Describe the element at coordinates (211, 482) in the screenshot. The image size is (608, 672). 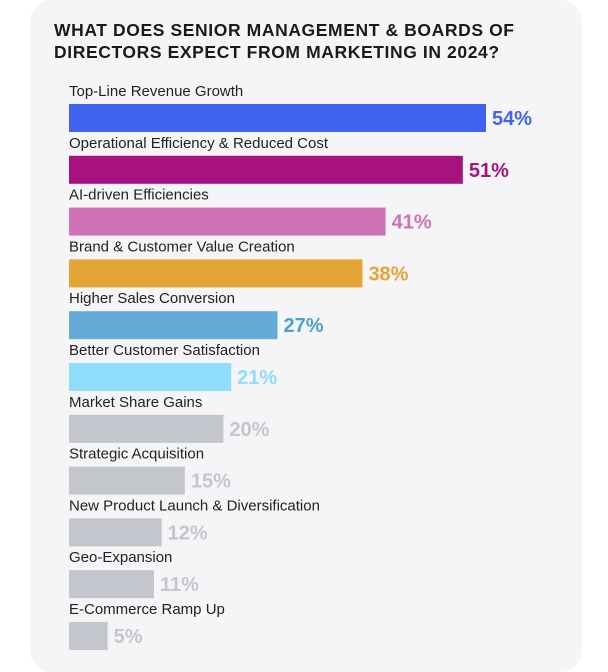
I see `value-label: 15%` at that location.